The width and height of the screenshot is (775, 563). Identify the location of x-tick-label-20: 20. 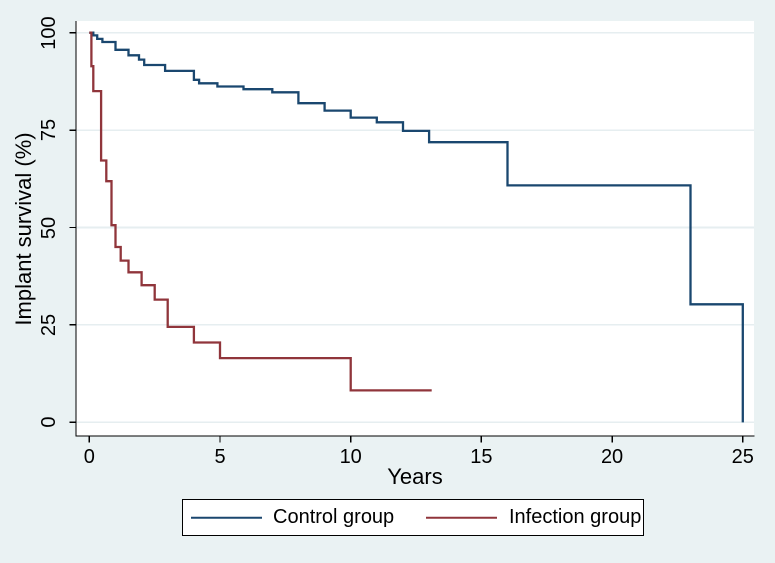
(612, 457).